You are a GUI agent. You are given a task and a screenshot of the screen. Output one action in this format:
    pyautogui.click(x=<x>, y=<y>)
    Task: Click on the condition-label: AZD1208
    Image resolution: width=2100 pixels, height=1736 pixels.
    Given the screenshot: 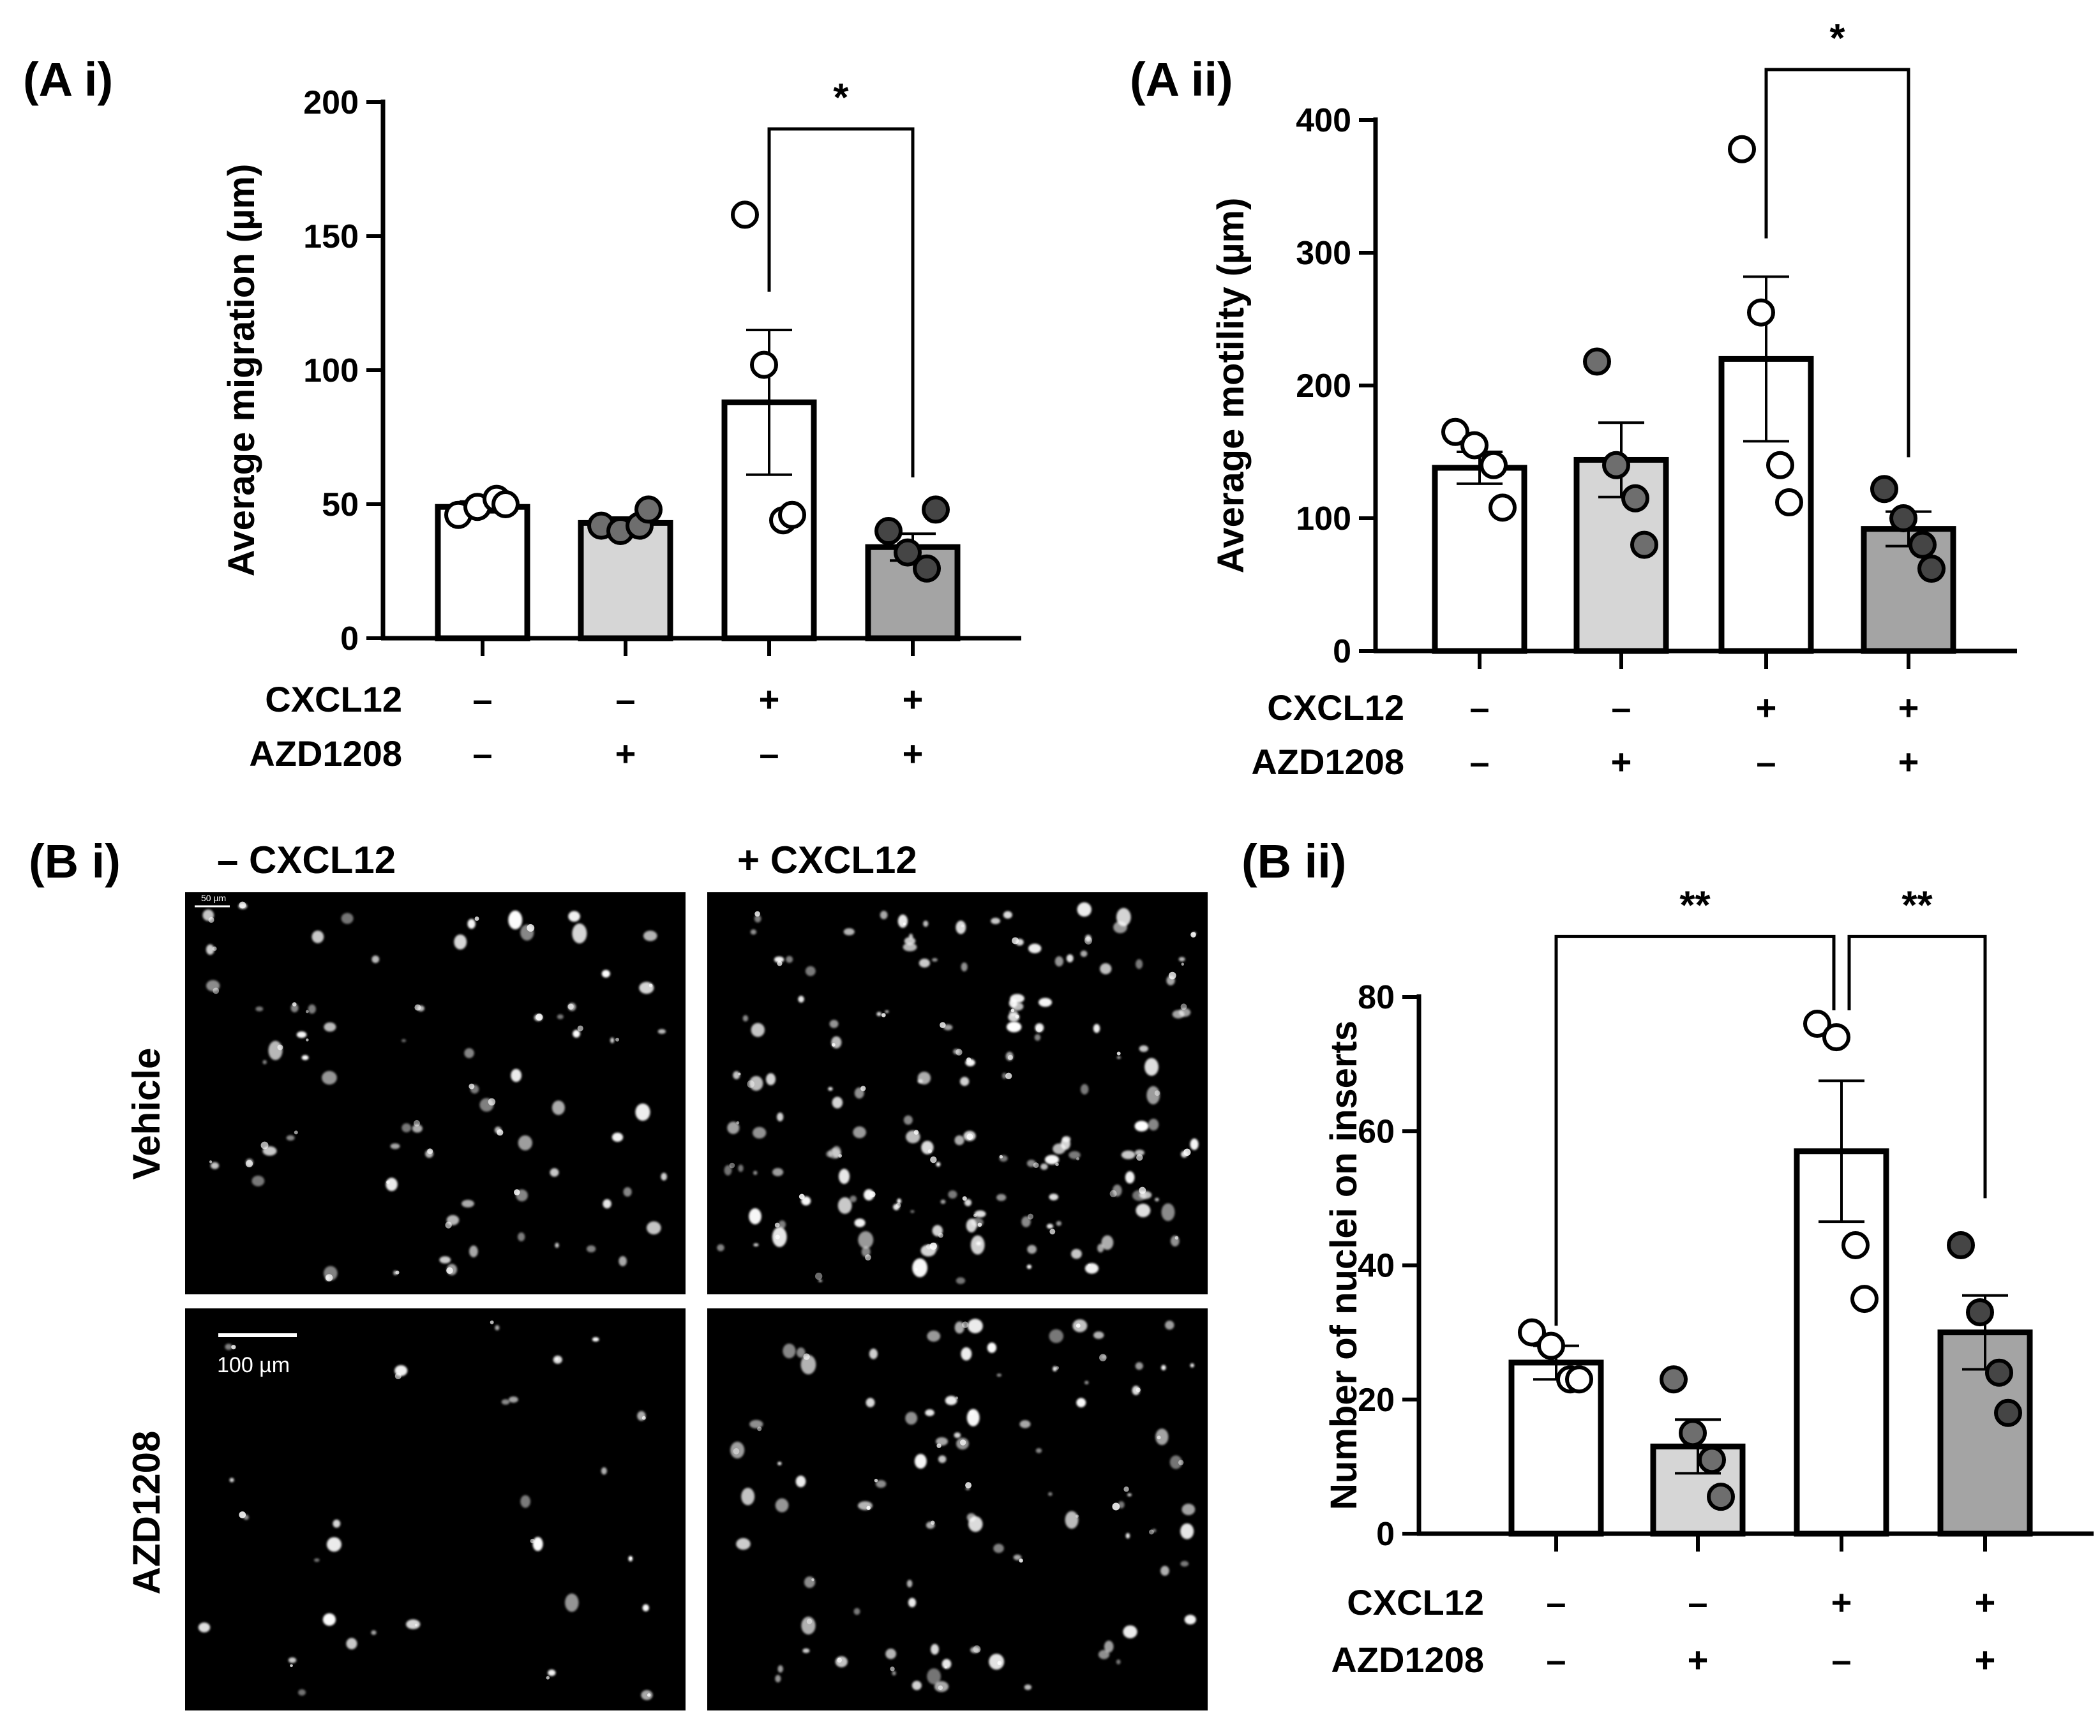 What is the action you would take?
    pyautogui.click(x=1327, y=762)
    